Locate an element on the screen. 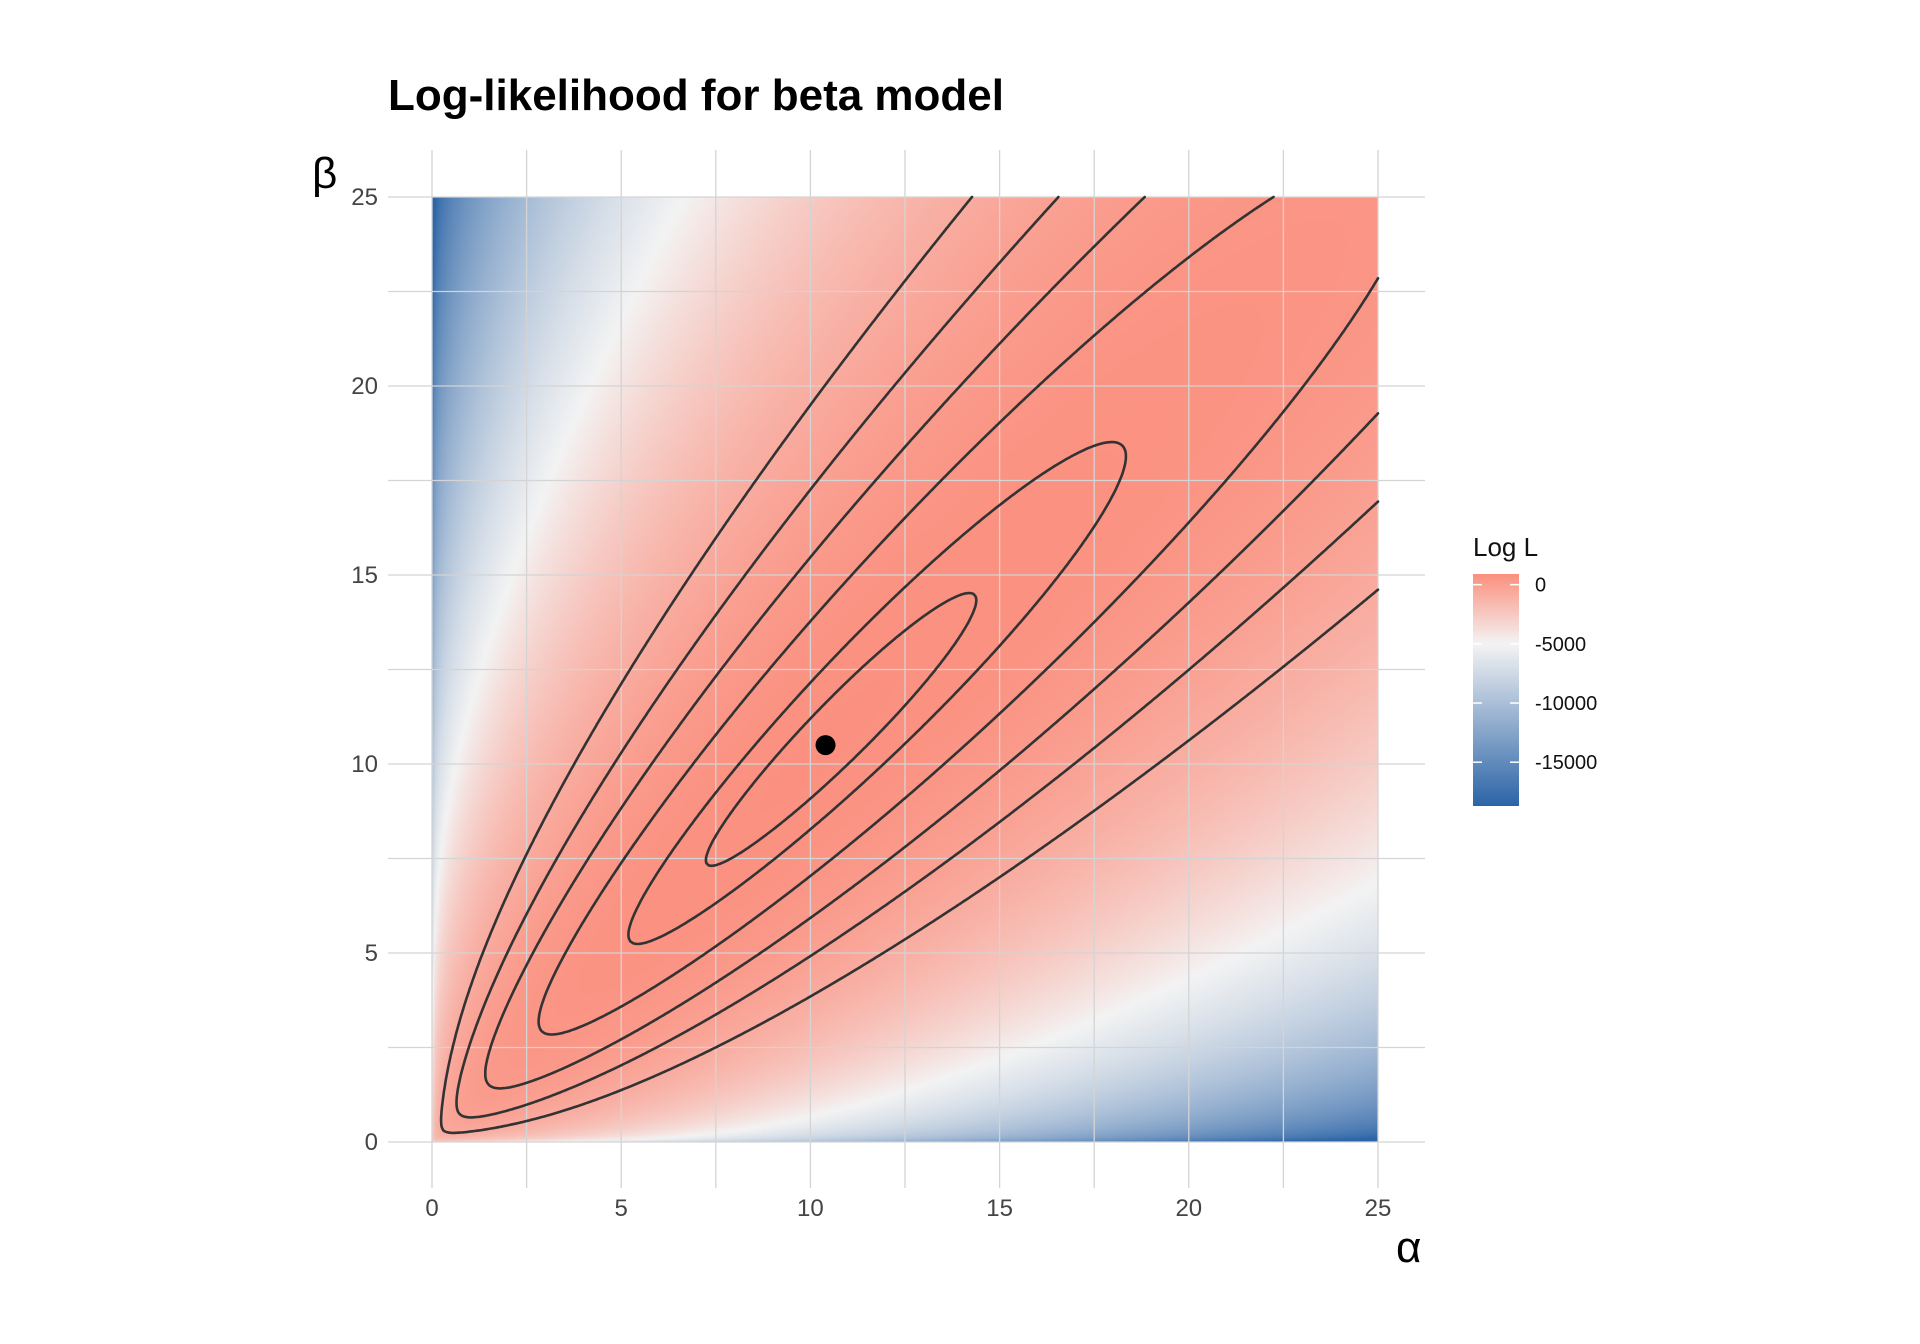 Image resolution: width=1920 pixels, height=1344 pixels. y-tick-label: 10 is located at coordinates (364, 764).